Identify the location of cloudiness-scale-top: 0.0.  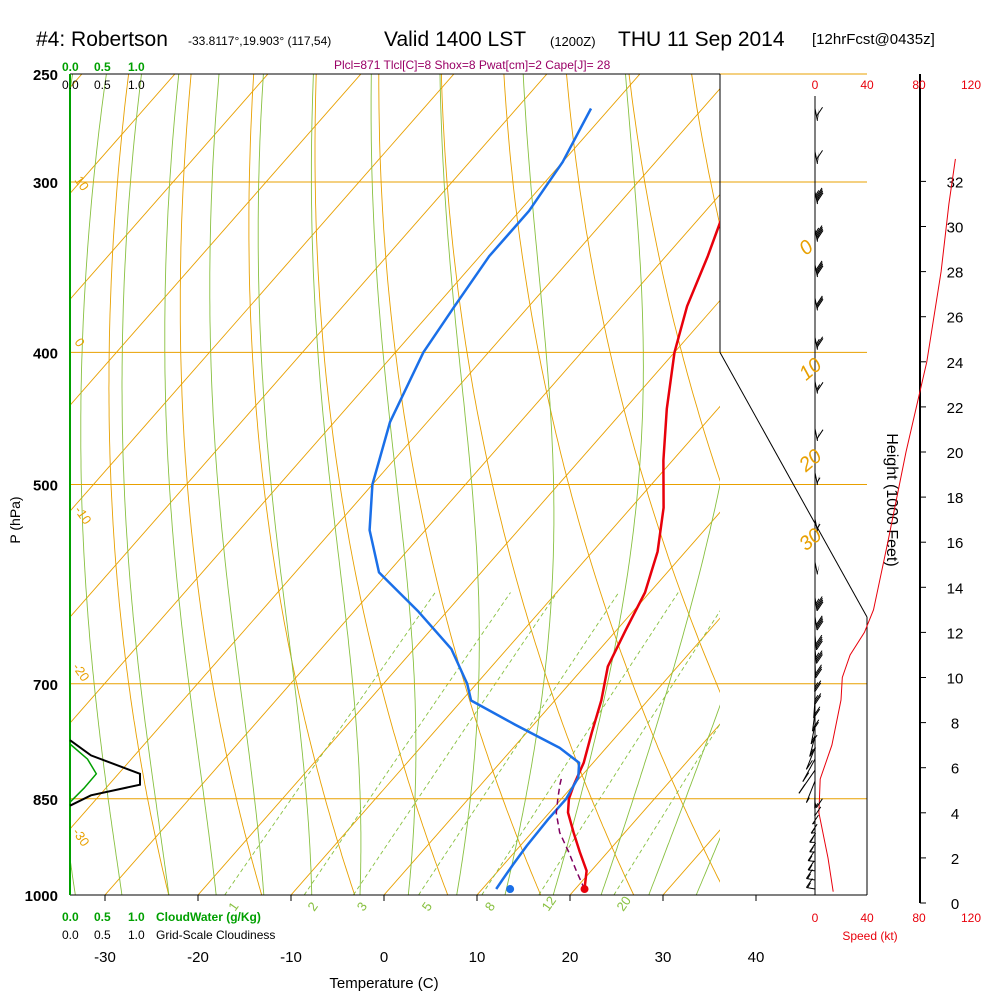
(70, 85).